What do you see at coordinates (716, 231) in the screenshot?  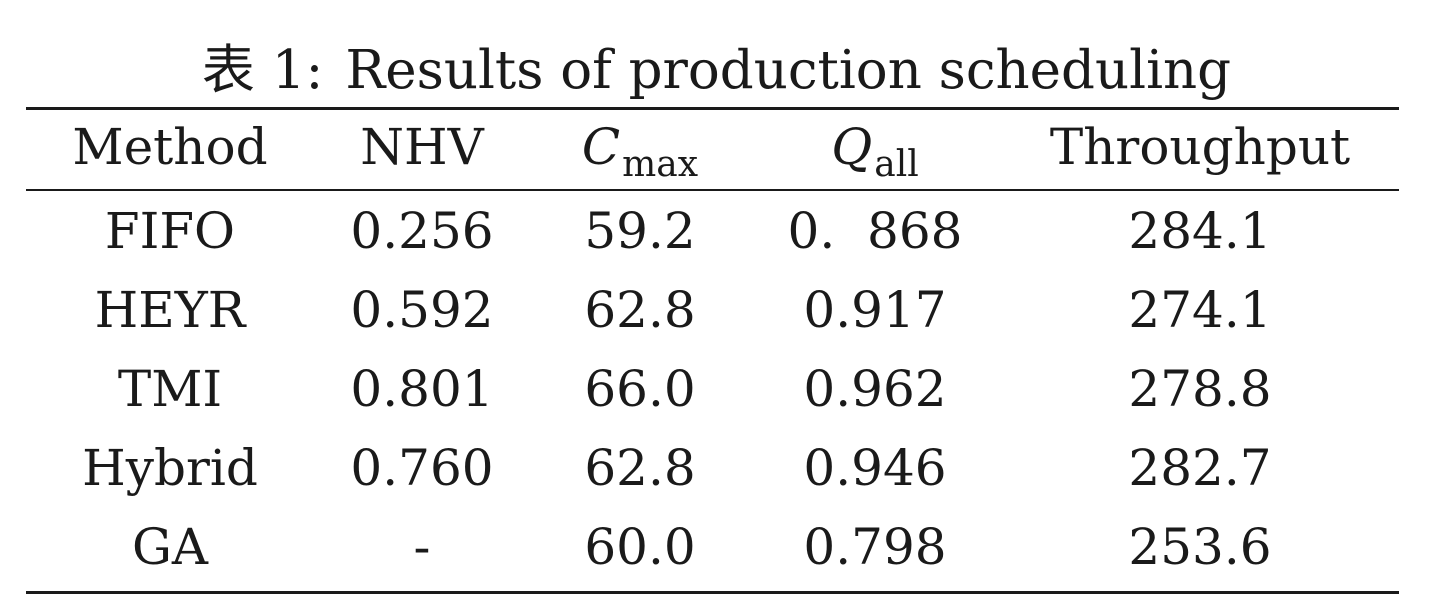 I see `table-row: FIFO 0.256 59.2 0. 868 284.1` at bounding box center [716, 231].